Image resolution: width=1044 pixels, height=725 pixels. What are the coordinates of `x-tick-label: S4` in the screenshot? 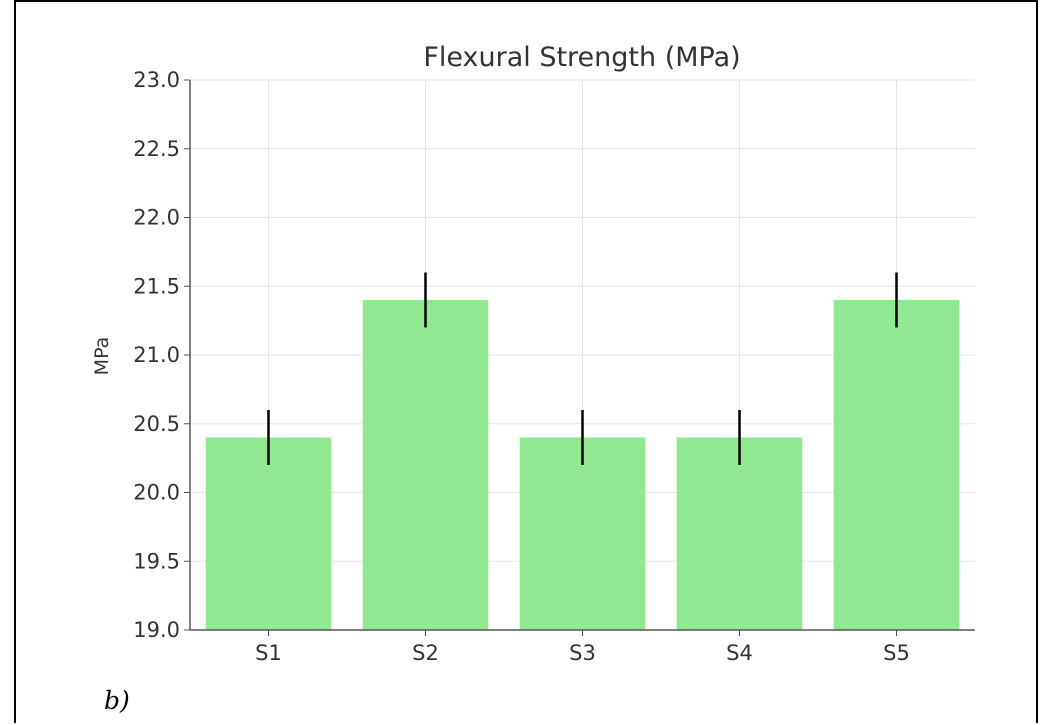 It's located at (739, 653).